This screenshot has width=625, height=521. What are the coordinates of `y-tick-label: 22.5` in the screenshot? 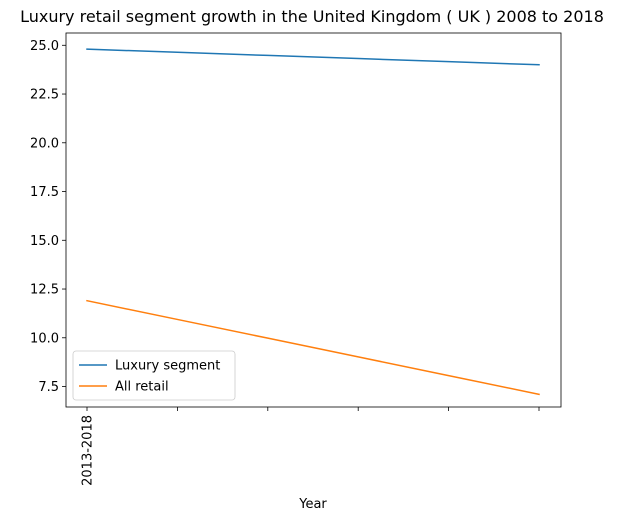 It's located at (44, 95).